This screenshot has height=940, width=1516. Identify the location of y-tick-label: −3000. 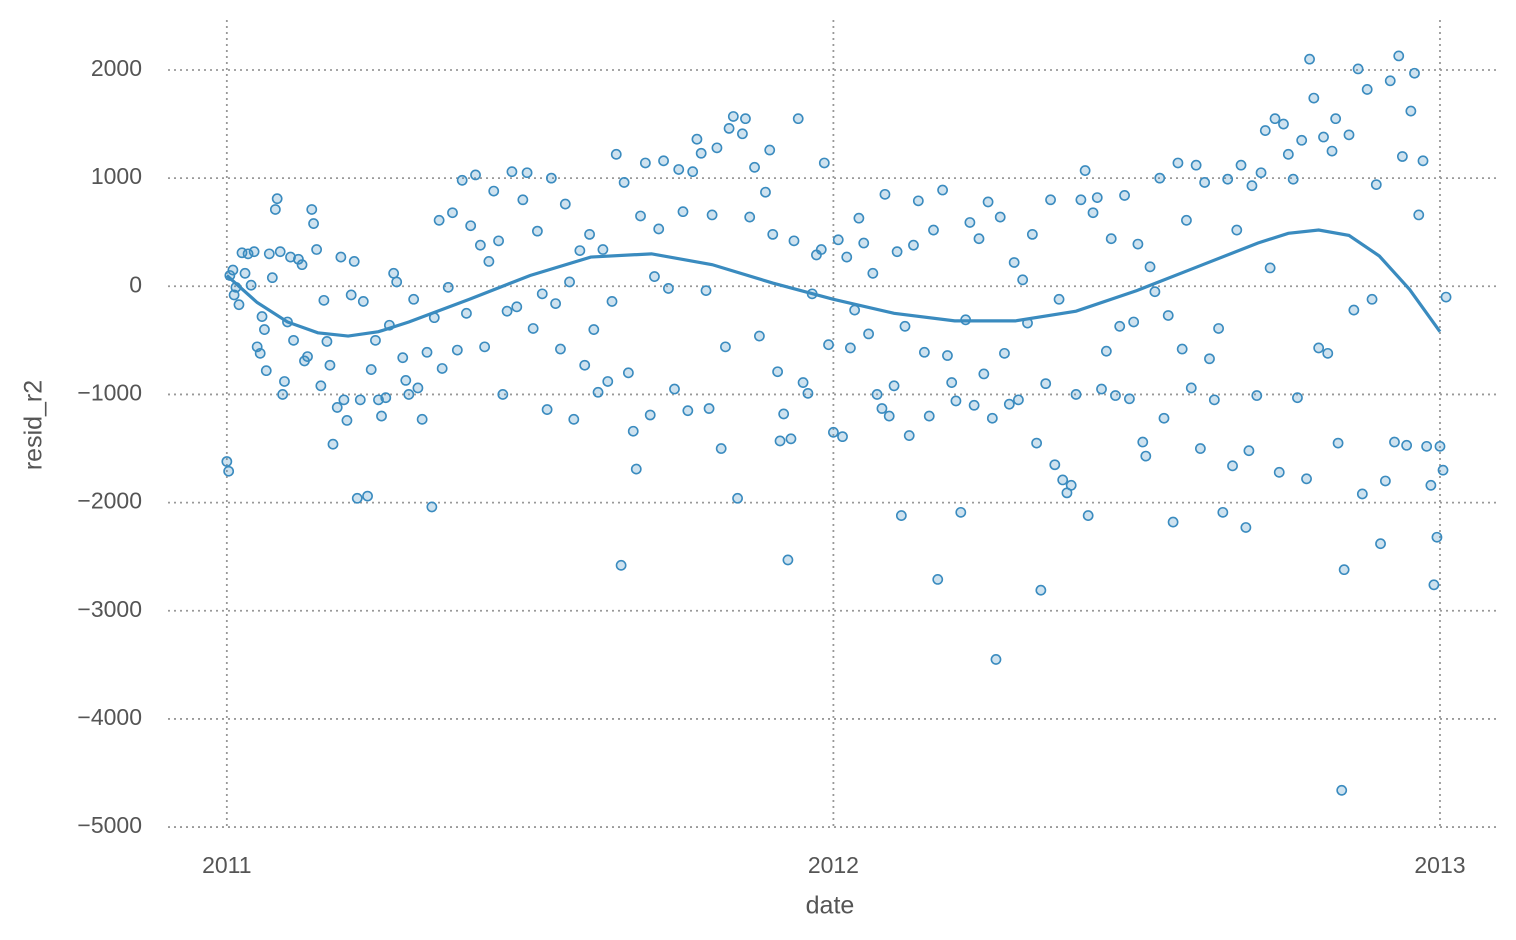
(109, 609).